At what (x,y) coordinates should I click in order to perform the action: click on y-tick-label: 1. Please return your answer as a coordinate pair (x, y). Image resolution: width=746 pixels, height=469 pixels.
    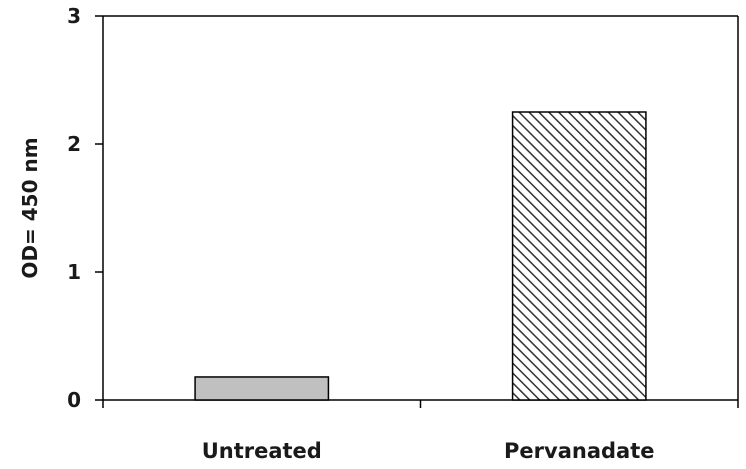
    Looking at the image, I should click on (74, 272).